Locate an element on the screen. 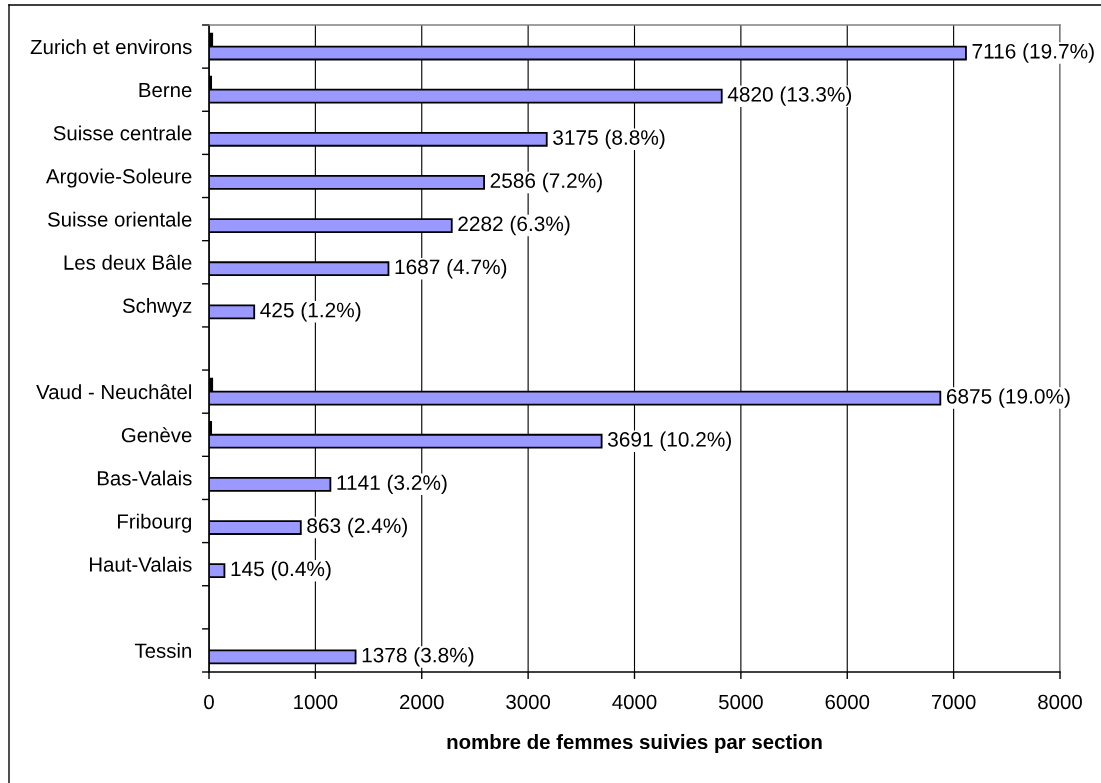 The width and height of the screenshot is (1101, 783). x-tick-label: 1000 is located at coordinates (316, 702).